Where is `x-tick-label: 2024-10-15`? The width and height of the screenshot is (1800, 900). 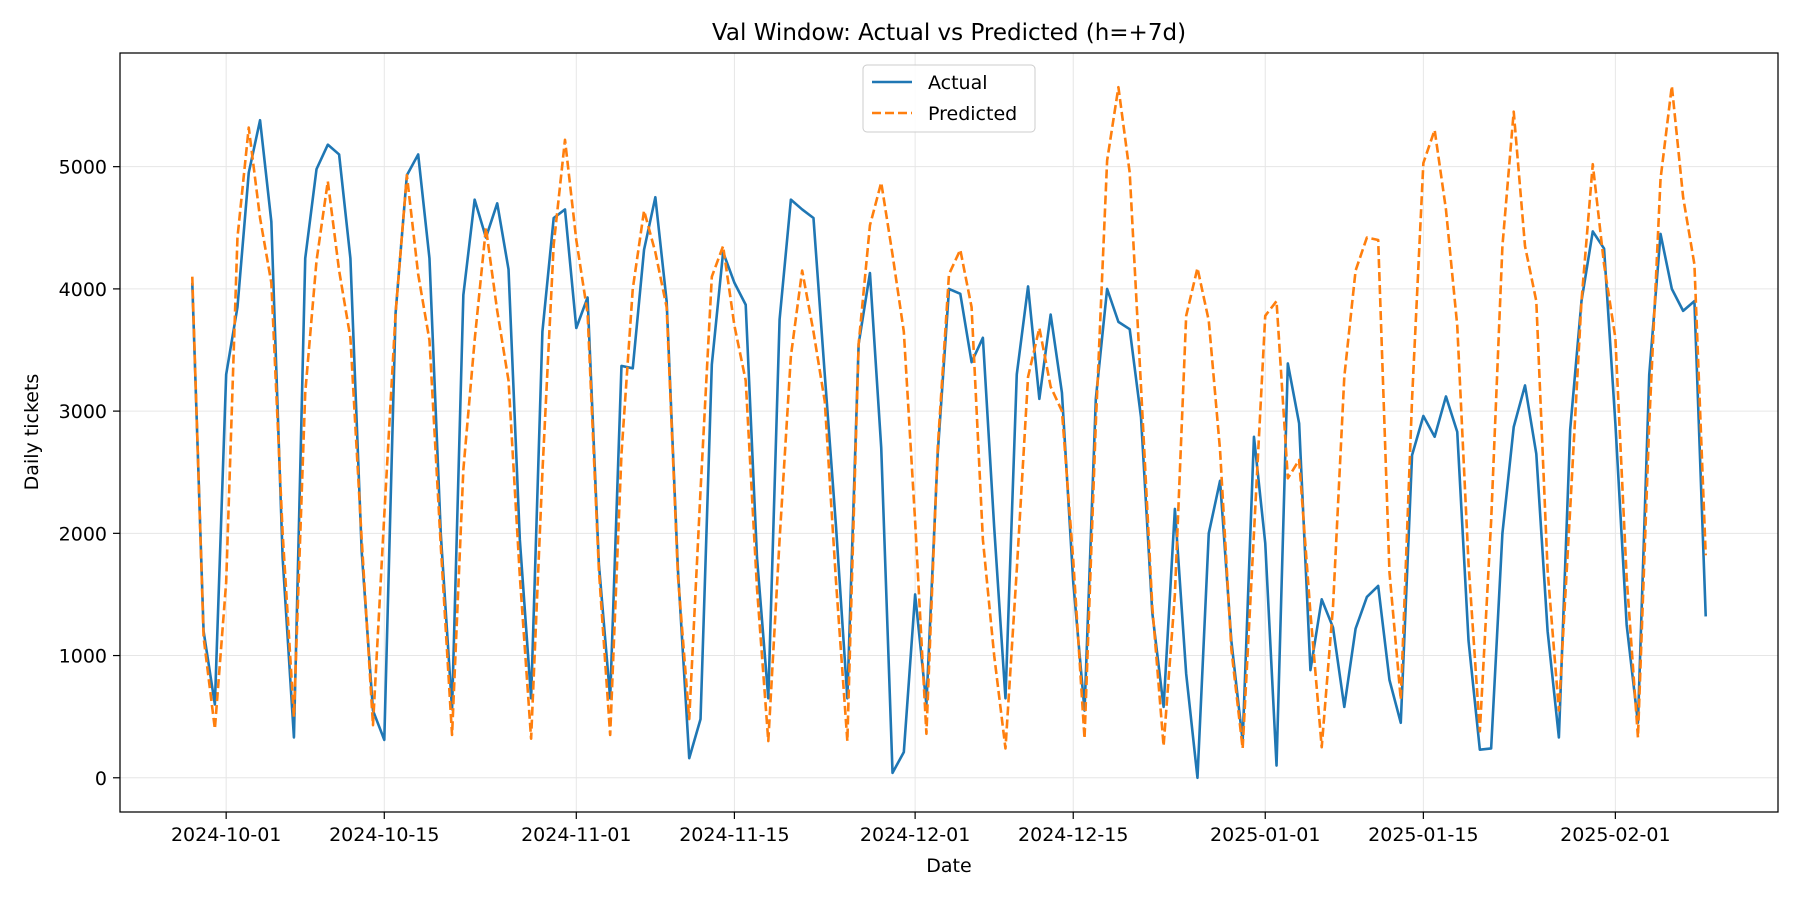
x-tick-label: 2024-10-15 is located at coordinates (384, 835).